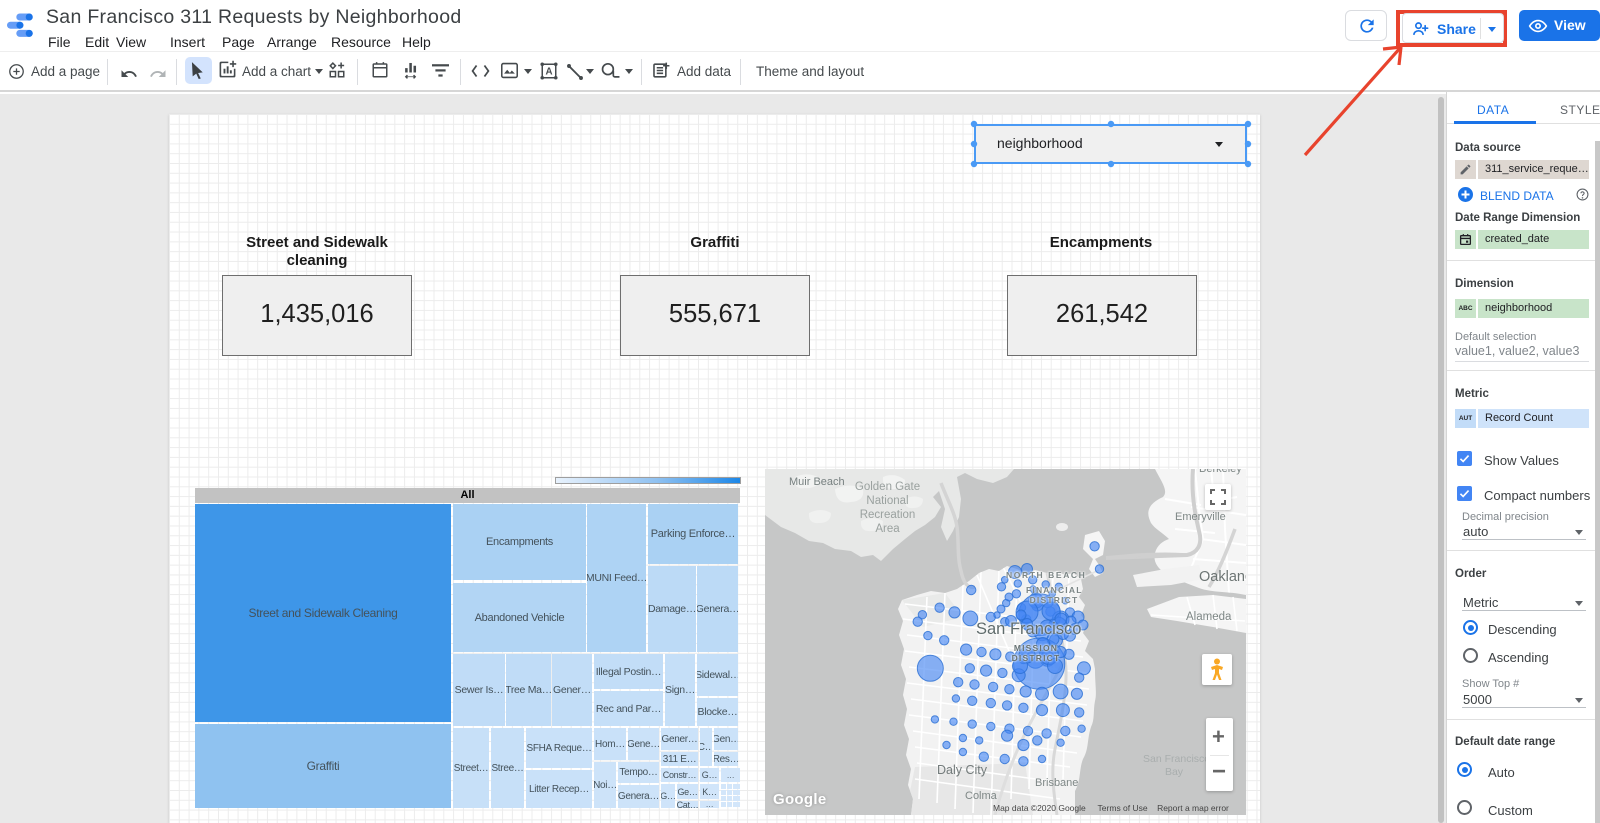 Image resolution: width=1600 pixels, height=823 pixels. I want to click on svg-text: A, so click(548, 71).